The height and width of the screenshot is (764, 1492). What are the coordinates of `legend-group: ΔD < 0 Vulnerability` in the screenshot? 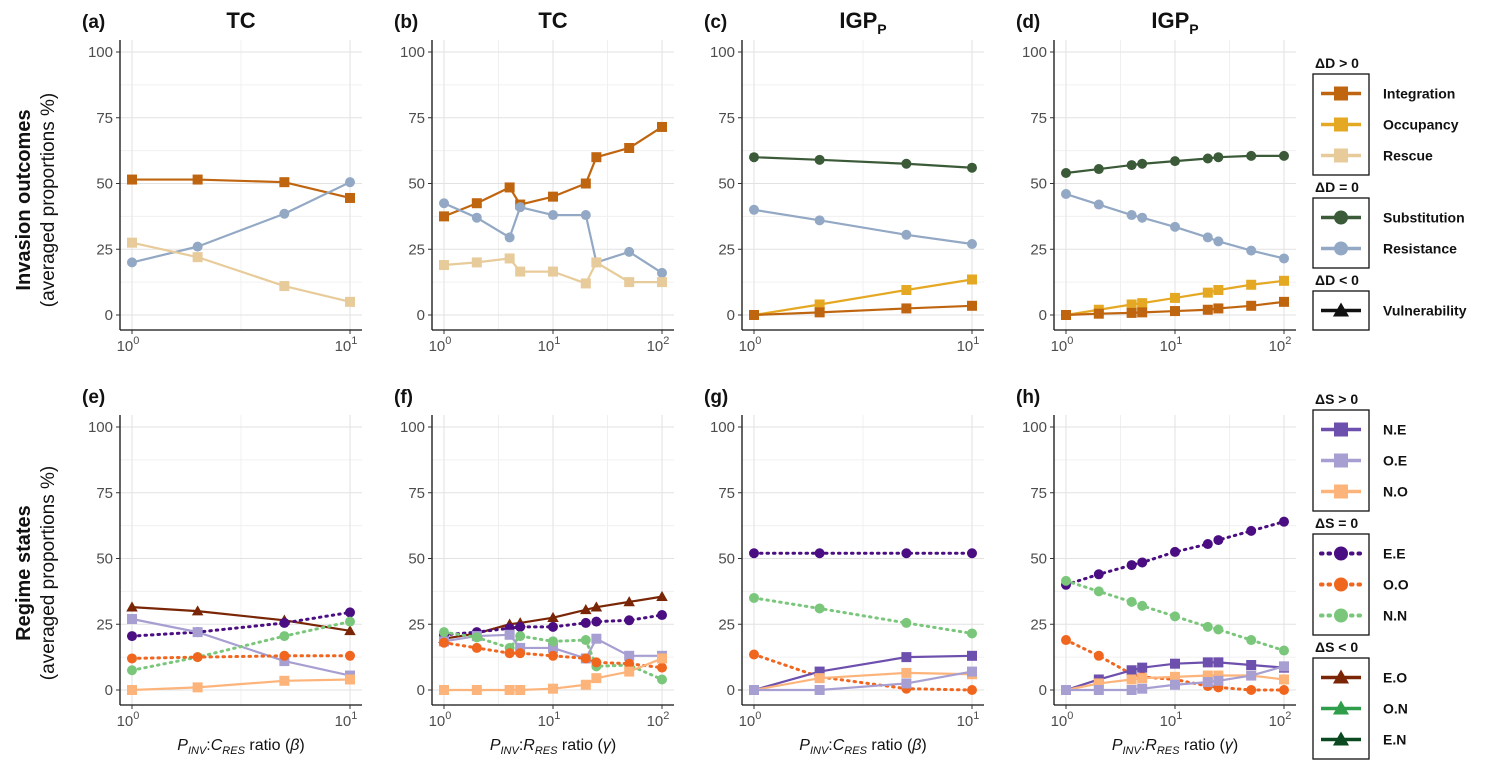 It's located at (1389, 301).